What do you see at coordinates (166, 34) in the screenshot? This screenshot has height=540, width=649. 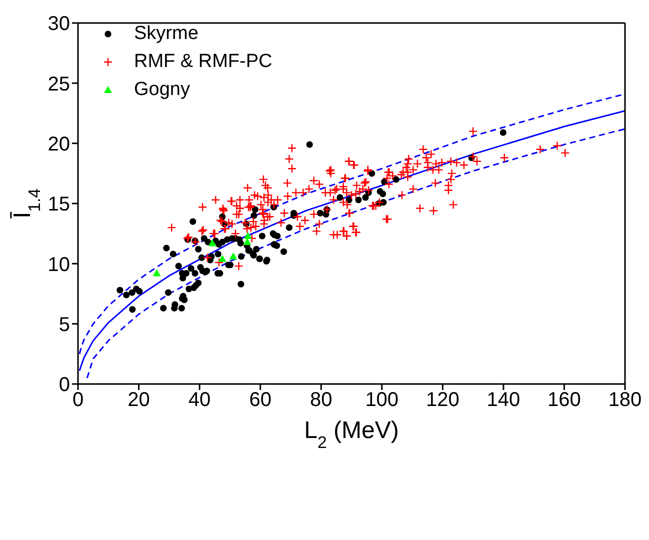 I see `legend-label: Skyrme` at bounding box center [166, 34].